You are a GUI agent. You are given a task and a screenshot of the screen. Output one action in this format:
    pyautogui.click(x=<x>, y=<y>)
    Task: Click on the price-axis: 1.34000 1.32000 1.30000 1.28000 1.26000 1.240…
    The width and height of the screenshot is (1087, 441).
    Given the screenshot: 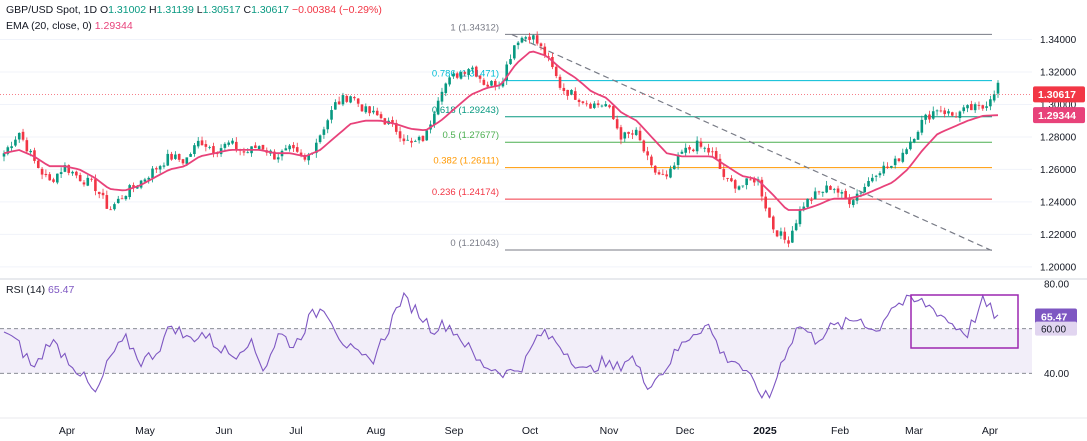 What is the action you would take?
    pyautogui.click(x=1058, y=154)
    